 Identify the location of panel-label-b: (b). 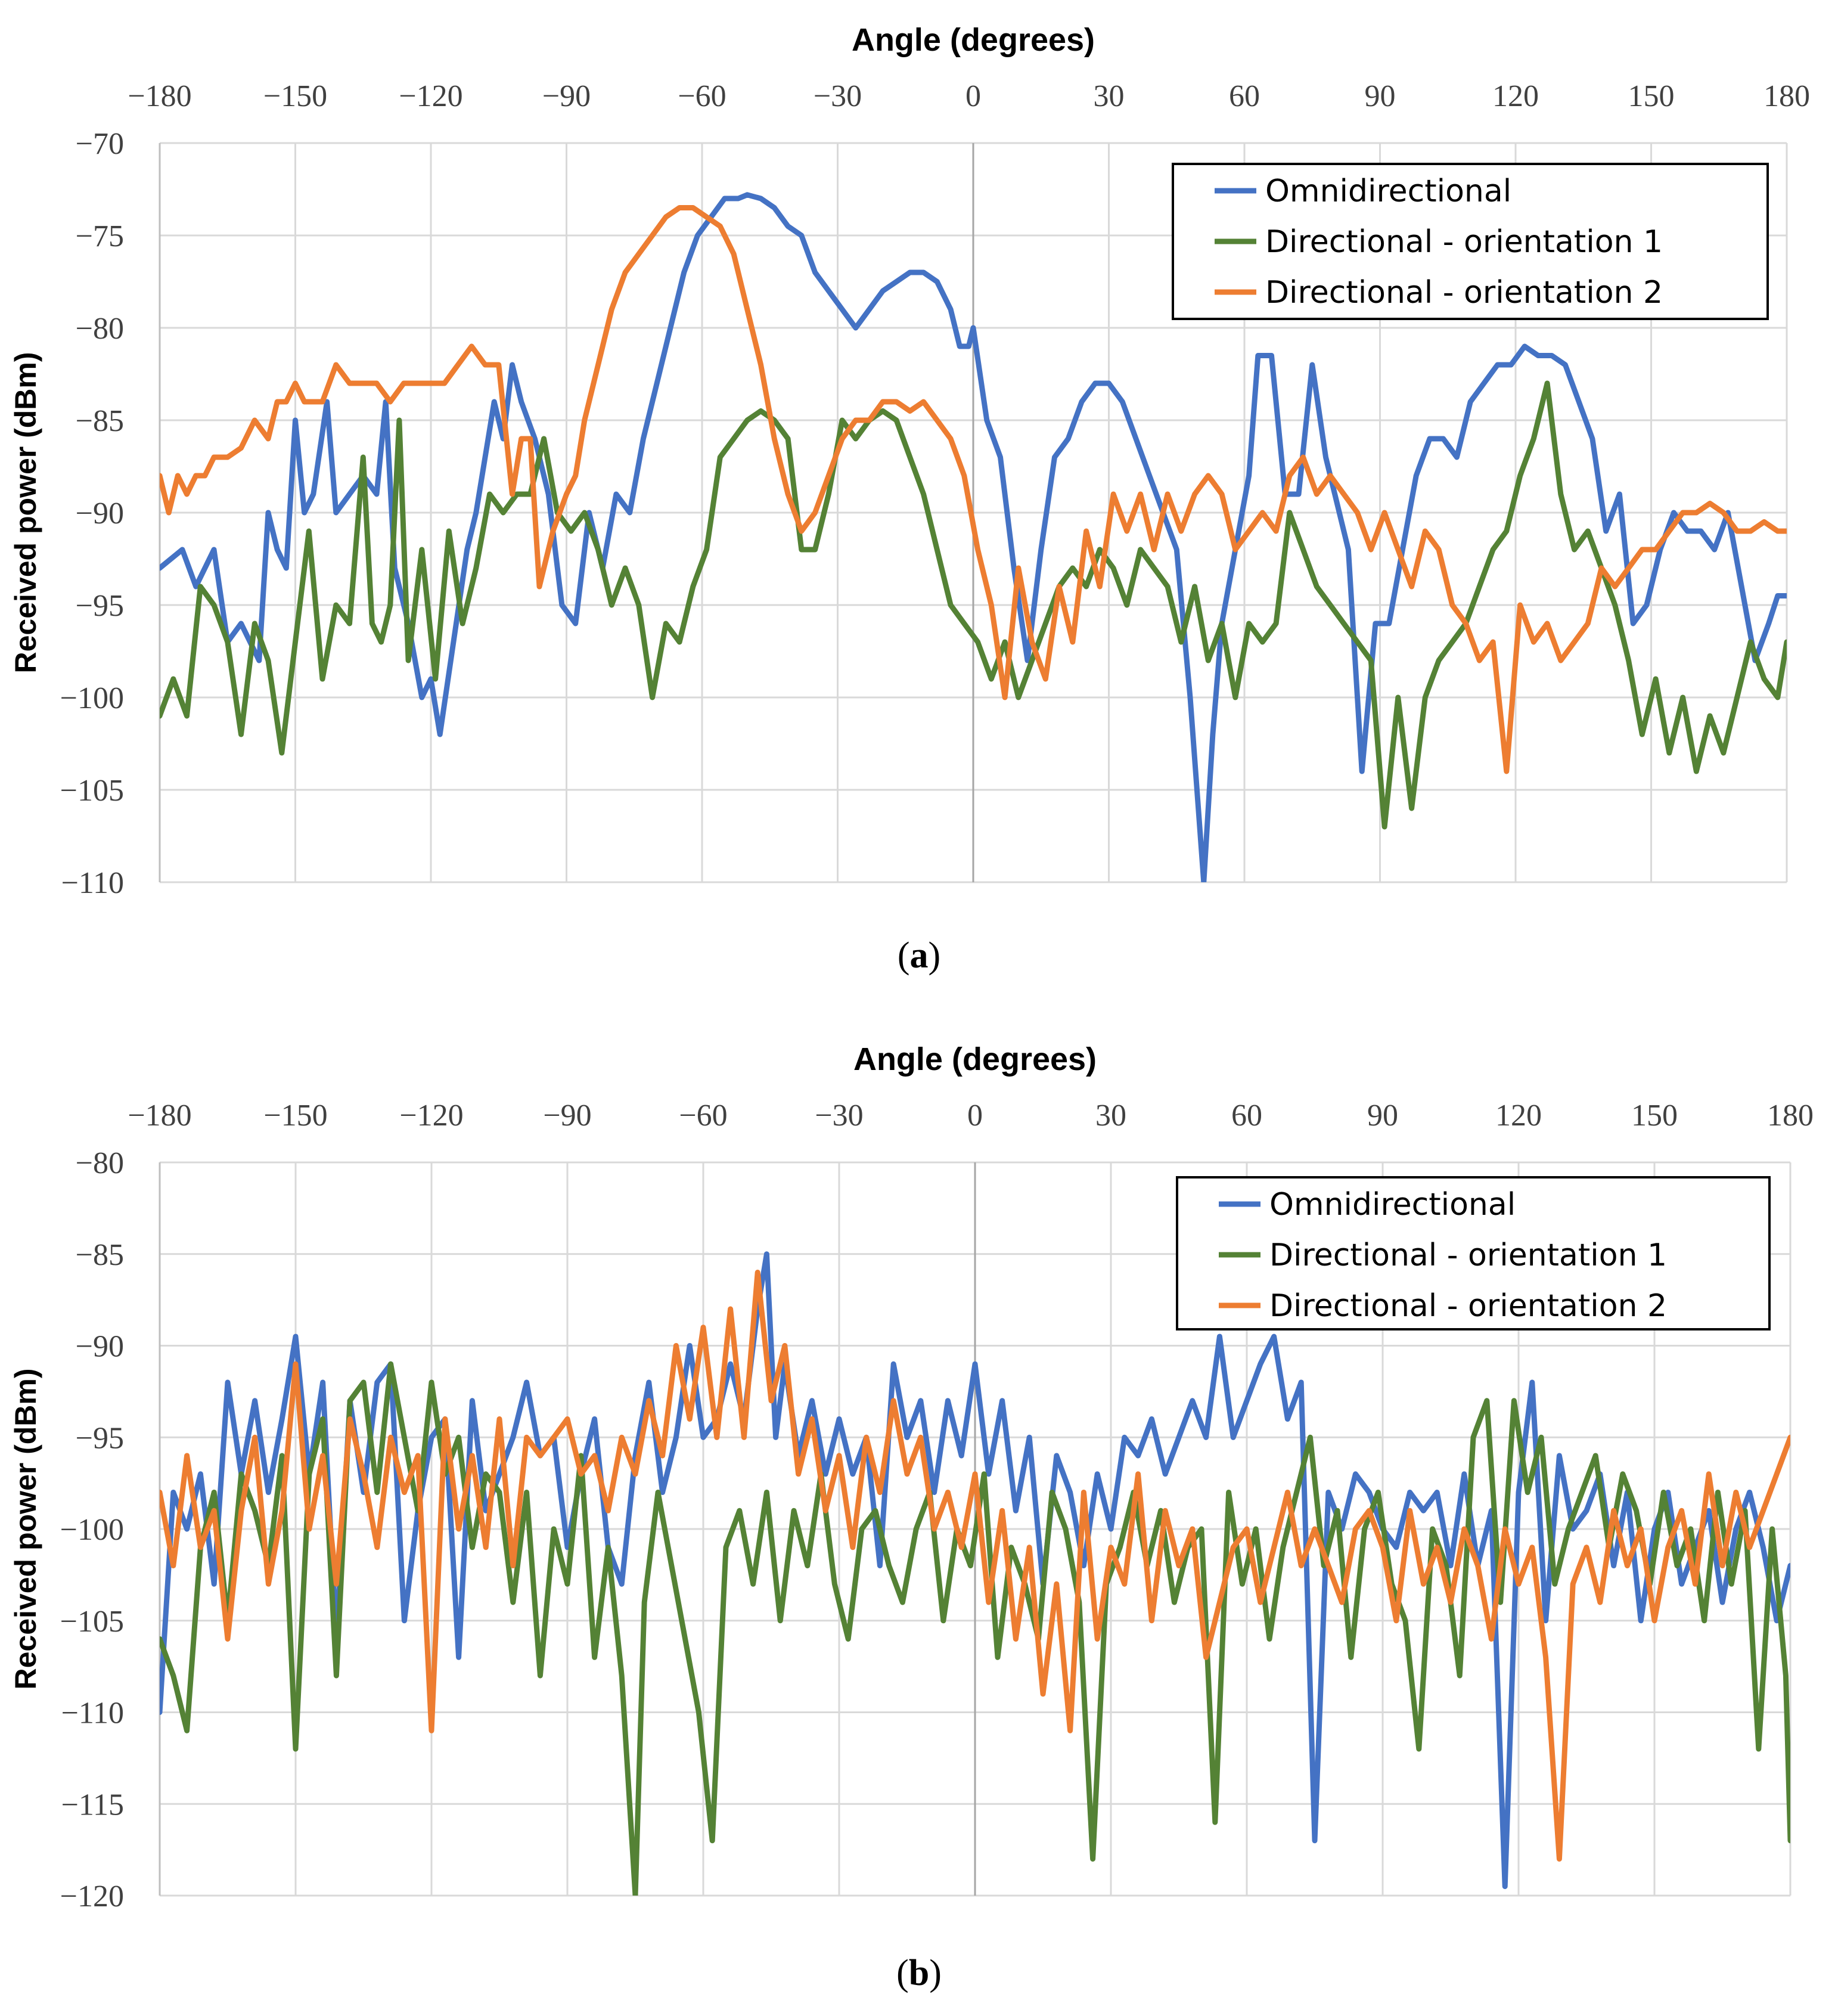
(919, 1973).